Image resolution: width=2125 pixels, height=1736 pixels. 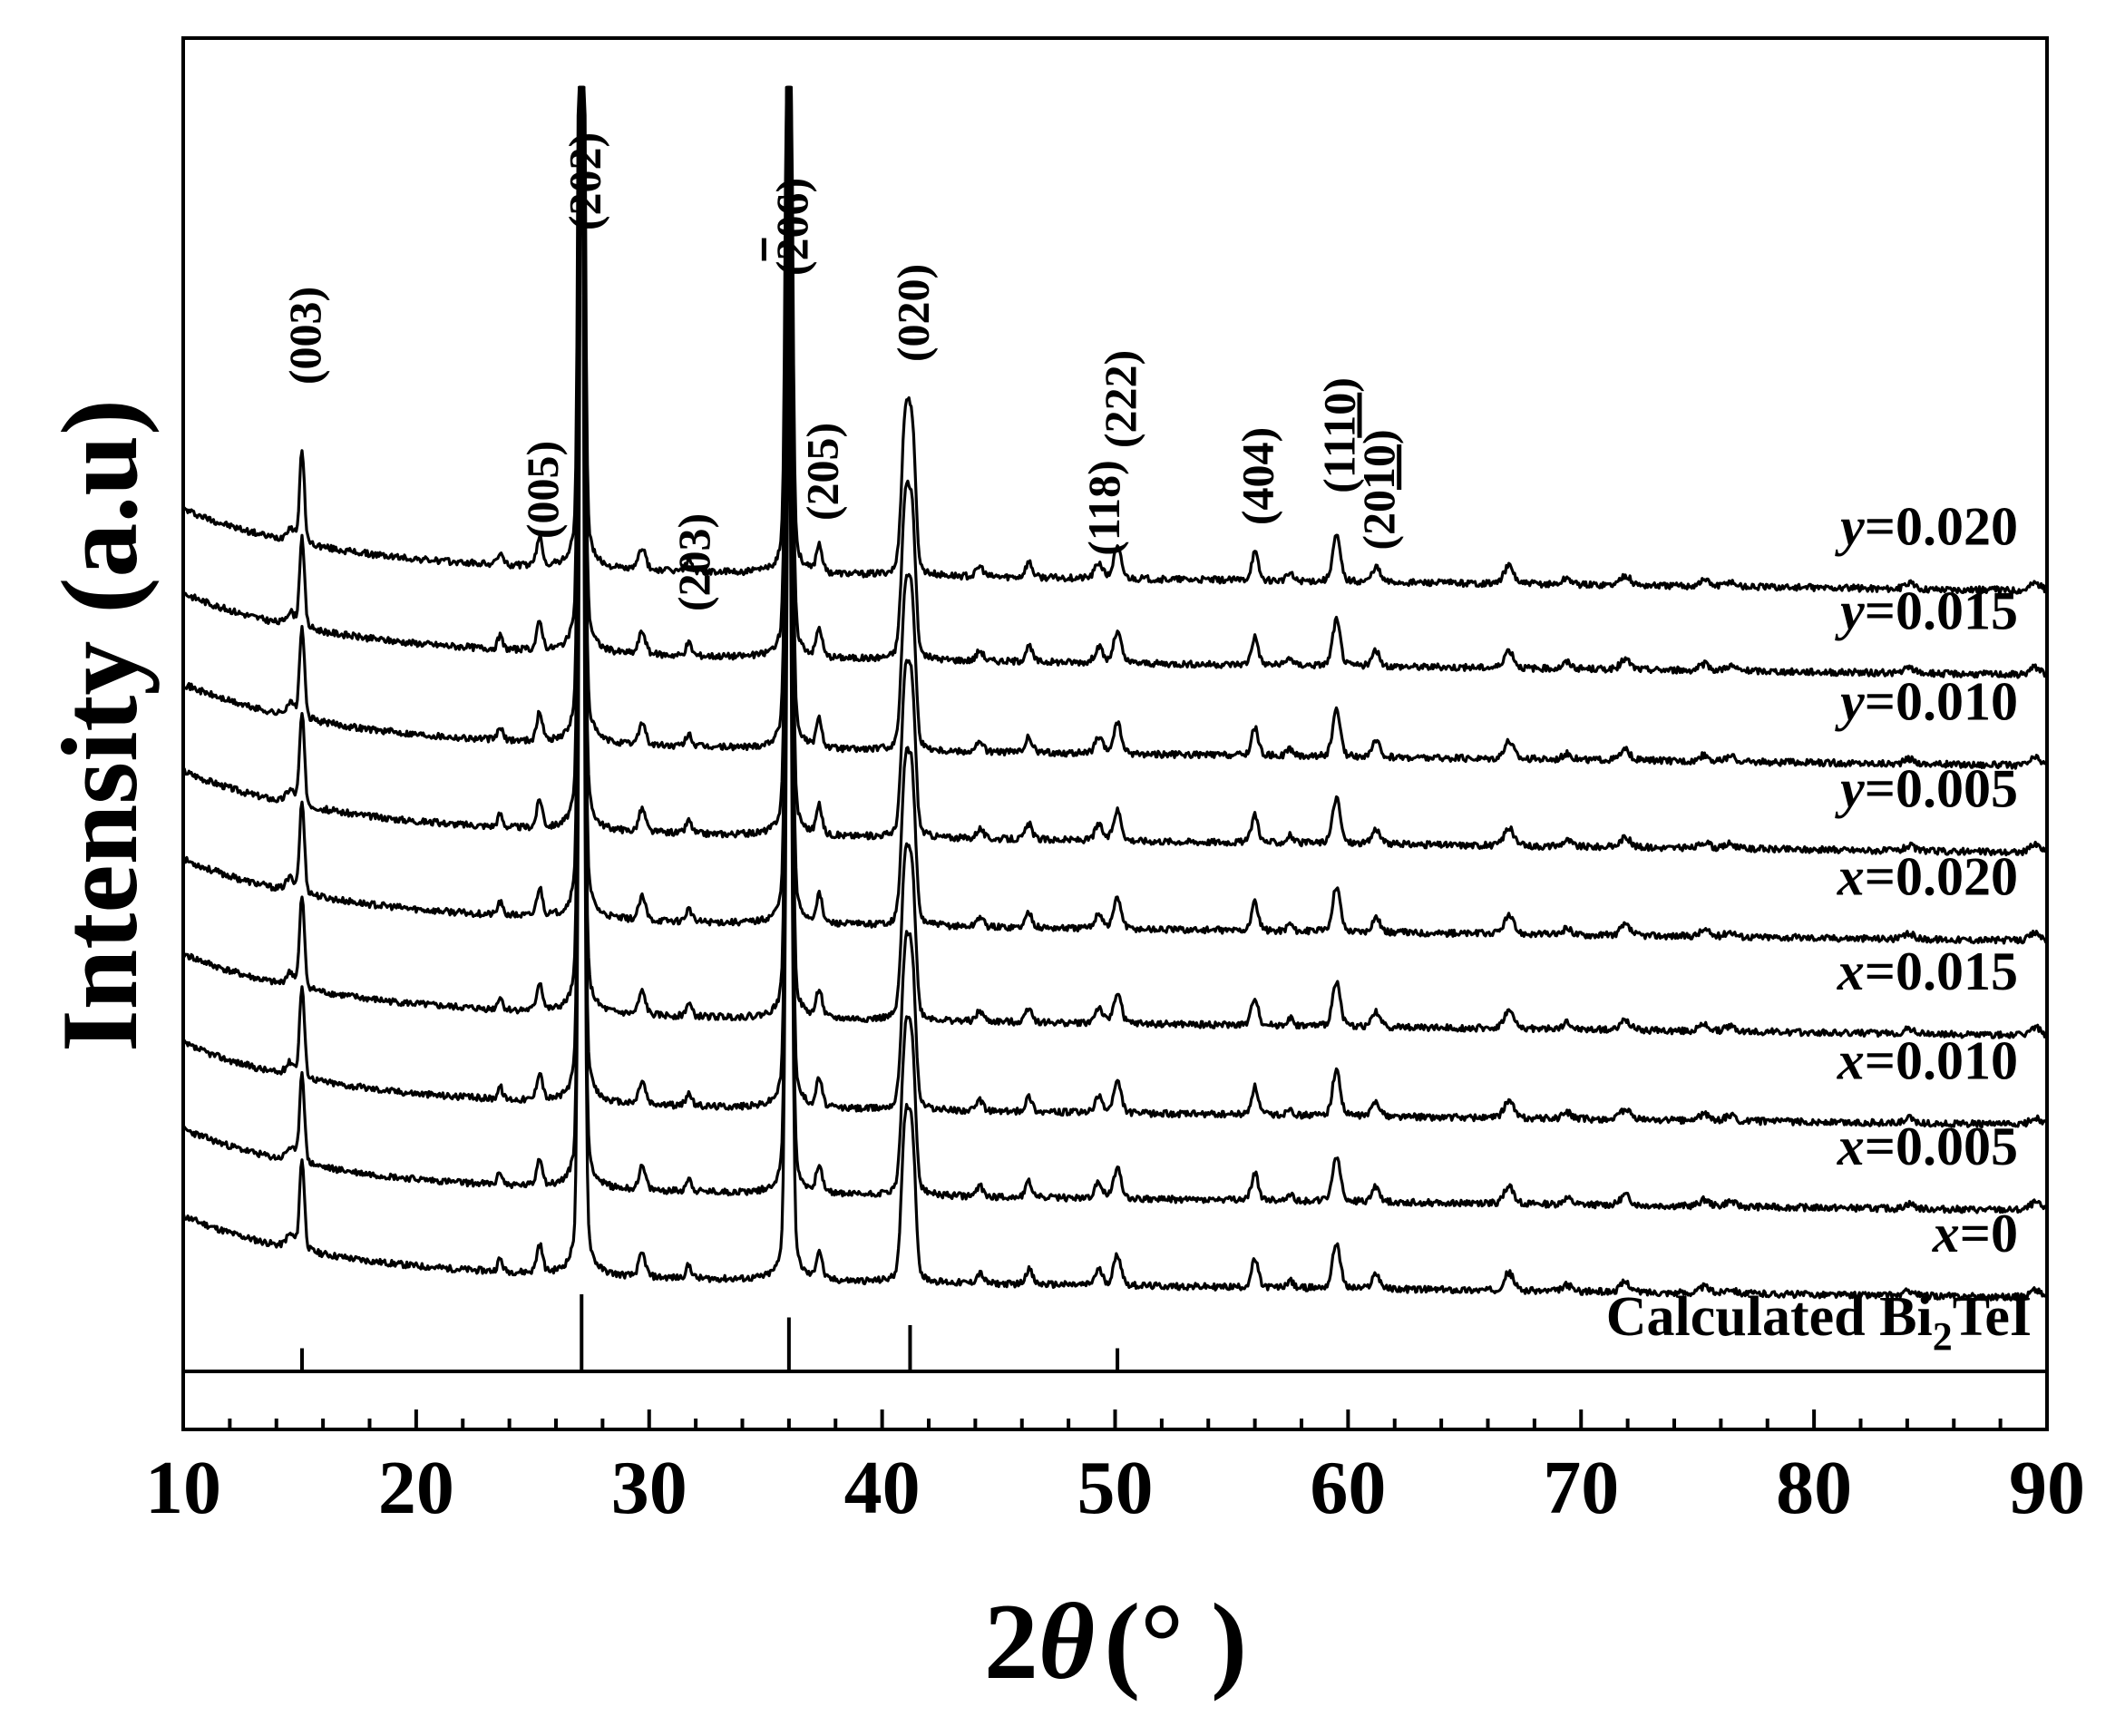 I want to click on reflection-label: (404), so click(x=1258, y=476).